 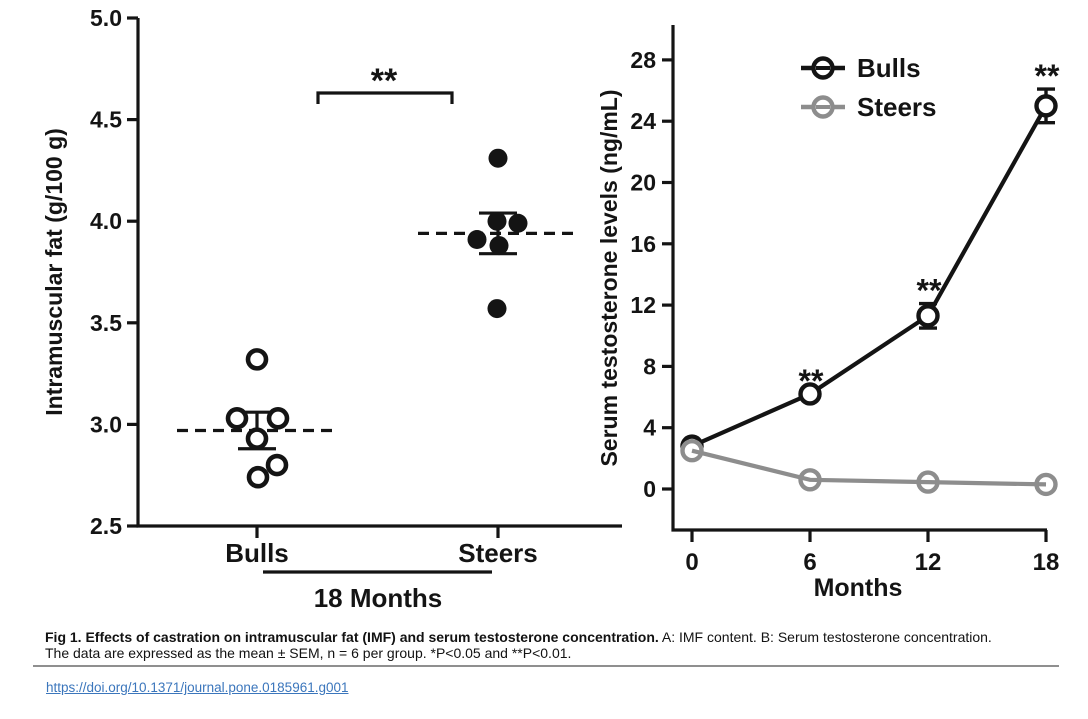 What do you see at coordinates (498, 553) in the screenshot?
I see `panelA-group-label: Steers` at bounding box center [498, 553].